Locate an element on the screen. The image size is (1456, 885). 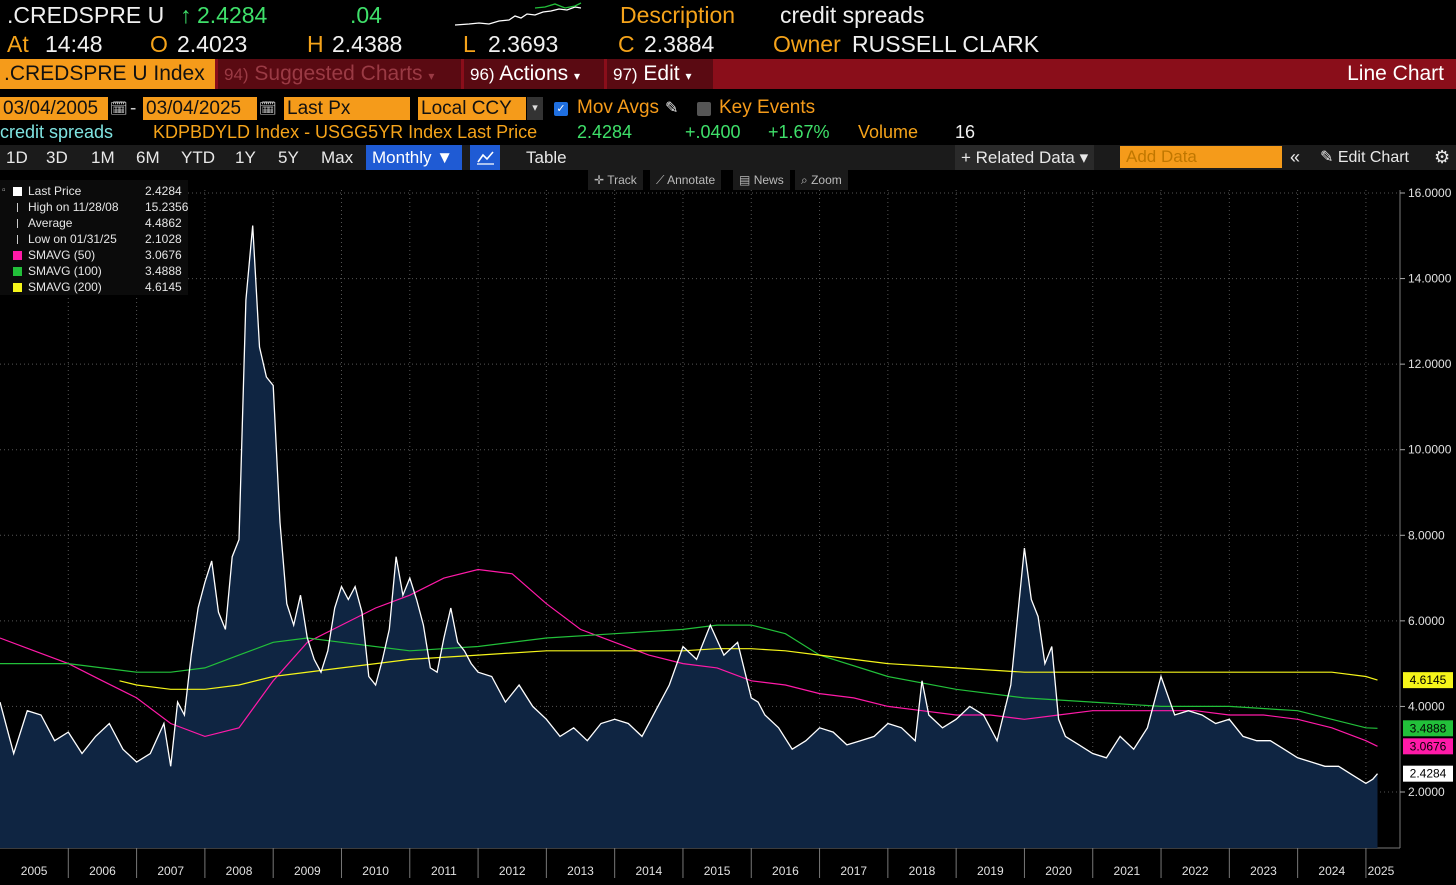
x-tick-label: 2023 is located at coordinates (1263, 871).